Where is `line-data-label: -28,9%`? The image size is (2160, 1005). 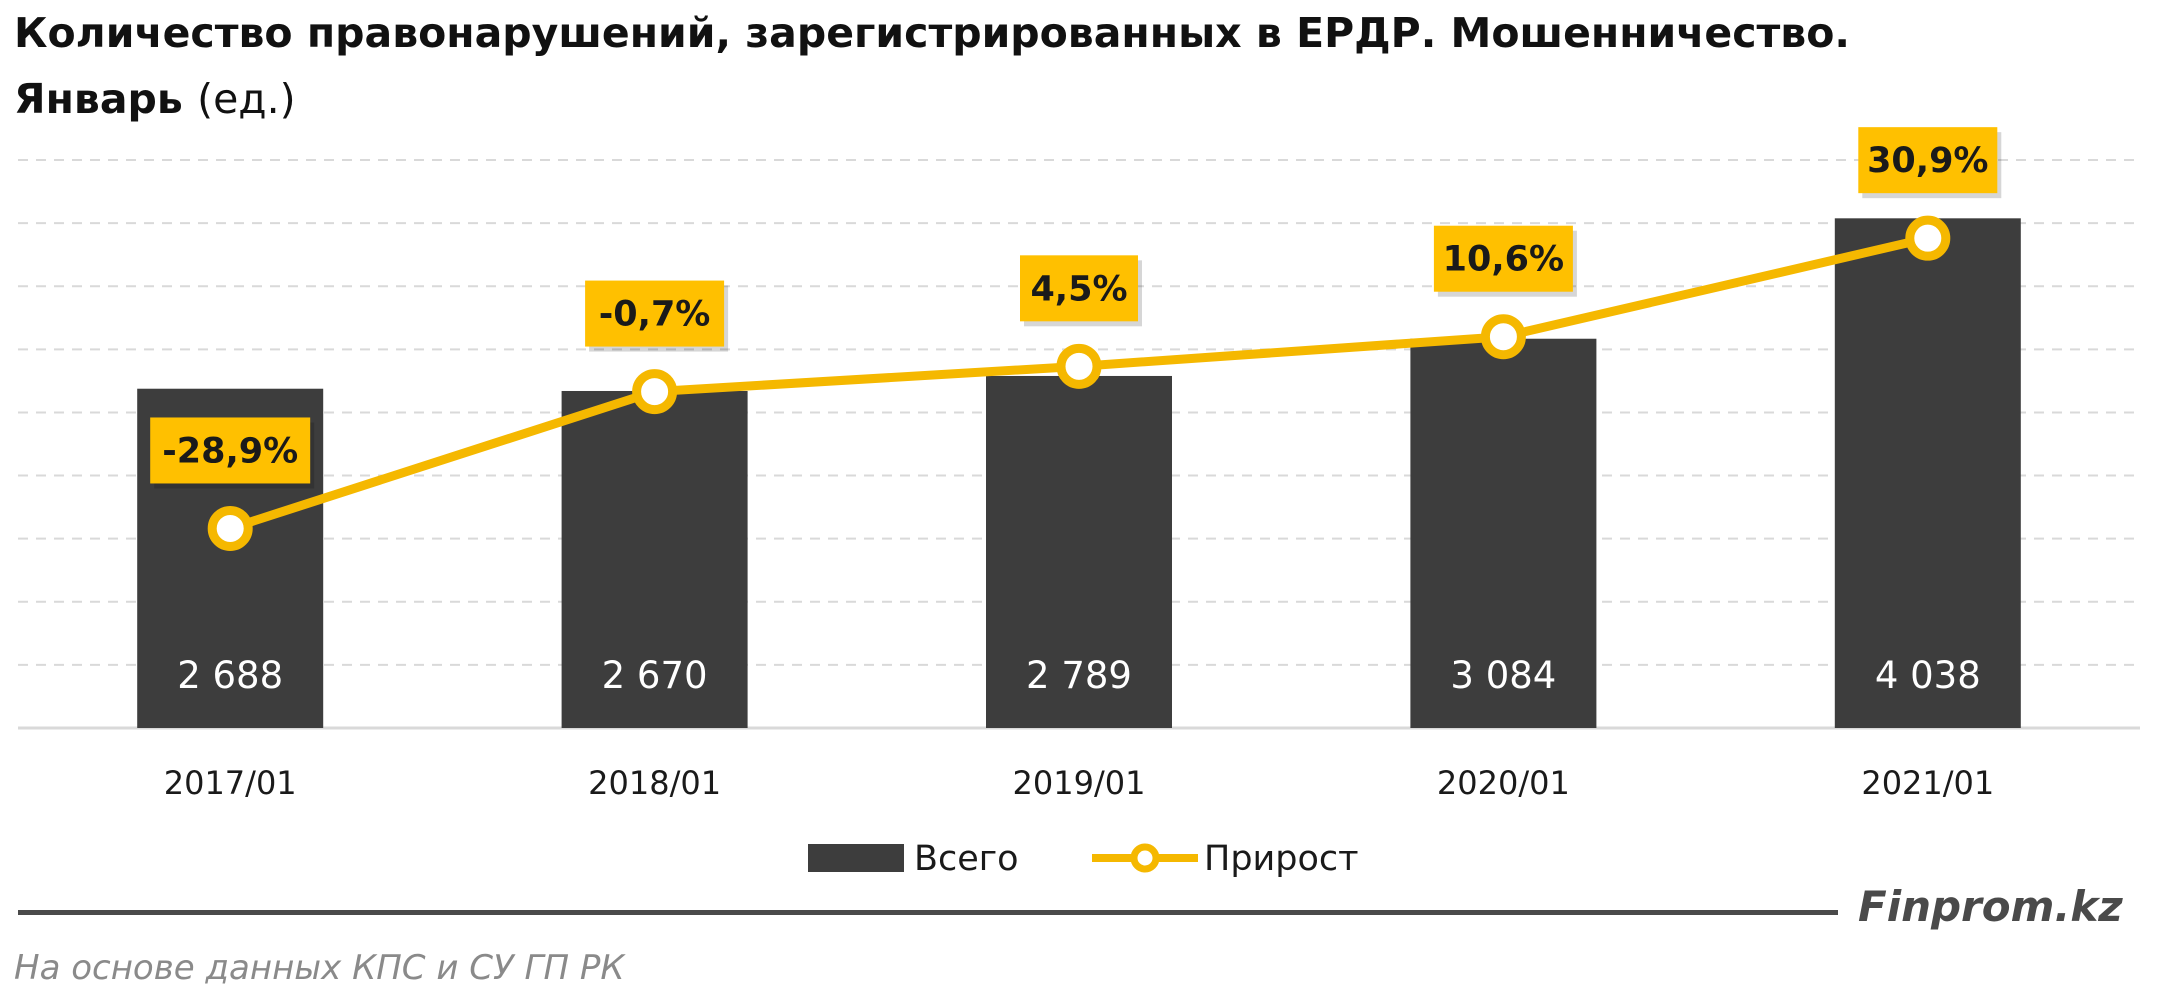
line-data-label: -28,9% is located at coordinates (230, 451).